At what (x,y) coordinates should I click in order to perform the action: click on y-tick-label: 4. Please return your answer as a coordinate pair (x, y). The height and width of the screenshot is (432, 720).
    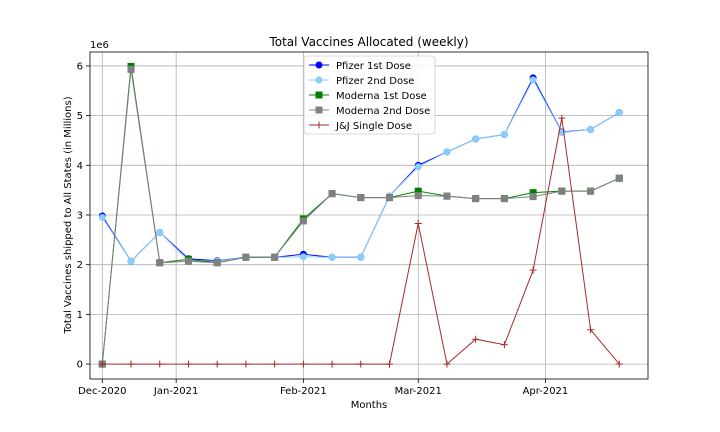
    Looking at the image, I should click on (80, 166).